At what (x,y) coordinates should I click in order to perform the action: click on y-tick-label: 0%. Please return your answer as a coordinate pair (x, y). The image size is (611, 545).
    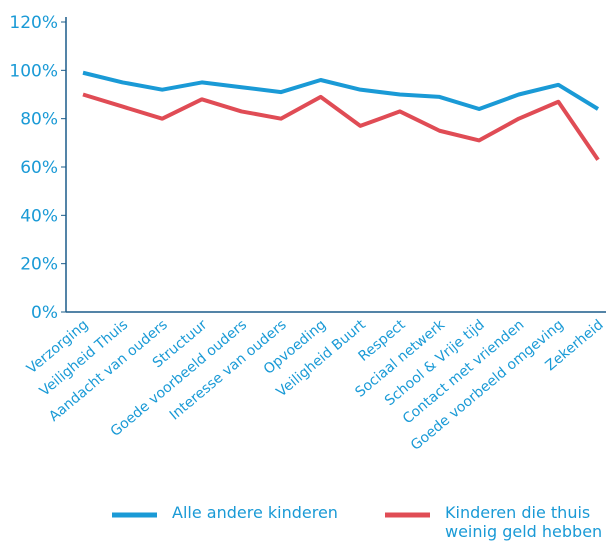
    Looking at the image, I should click on (44, 313).